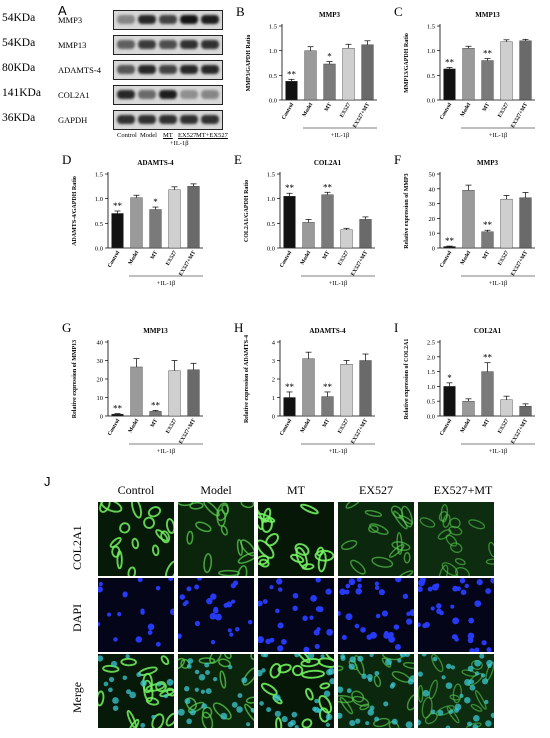  What do you see at coordinates (72, 45) in the screenshot?
I see `wb-protein-label: MMP13` at bounding box center [72, 45].